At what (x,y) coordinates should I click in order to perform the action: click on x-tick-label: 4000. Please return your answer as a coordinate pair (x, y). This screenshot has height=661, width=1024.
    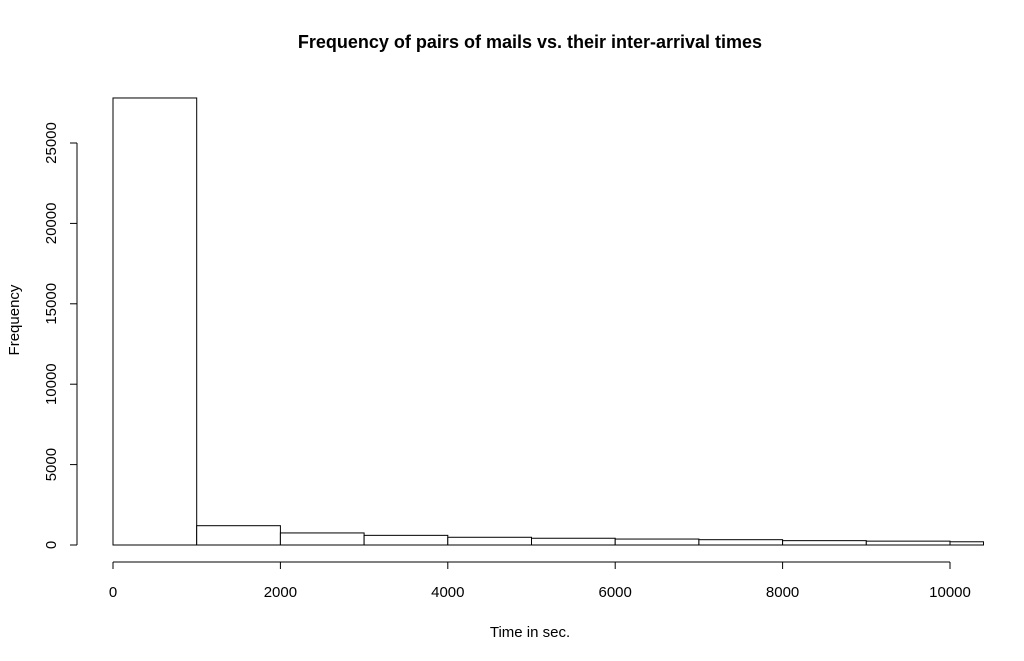
    Looking at the image, I should click on (447, 592).